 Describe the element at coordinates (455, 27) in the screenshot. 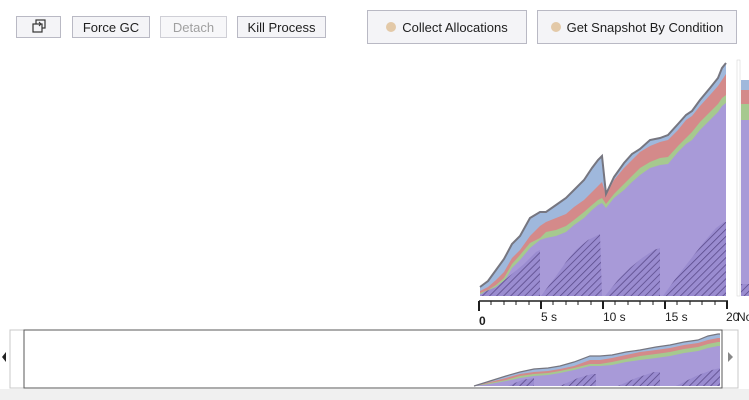

I see `collect-allocations-label: Collect Allocations` at that location.